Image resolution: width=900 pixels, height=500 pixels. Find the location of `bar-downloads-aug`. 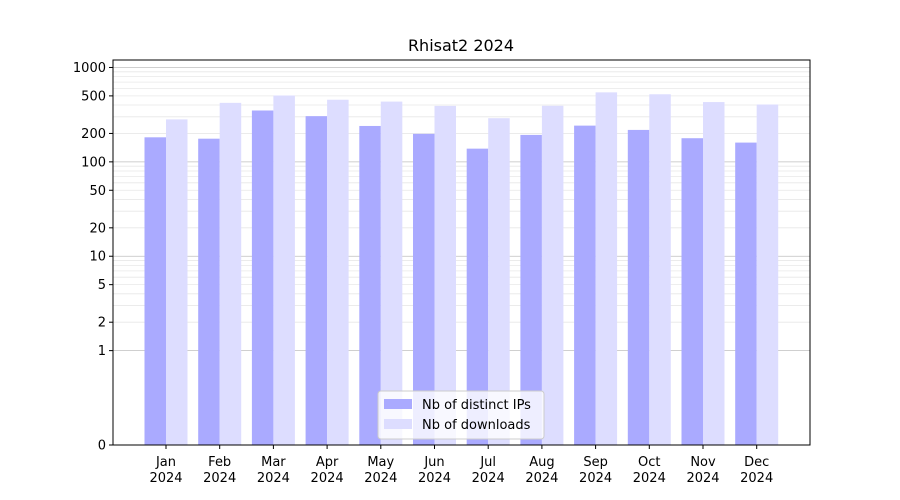

bar-downloads-aug is located at coordinates (552, 275).